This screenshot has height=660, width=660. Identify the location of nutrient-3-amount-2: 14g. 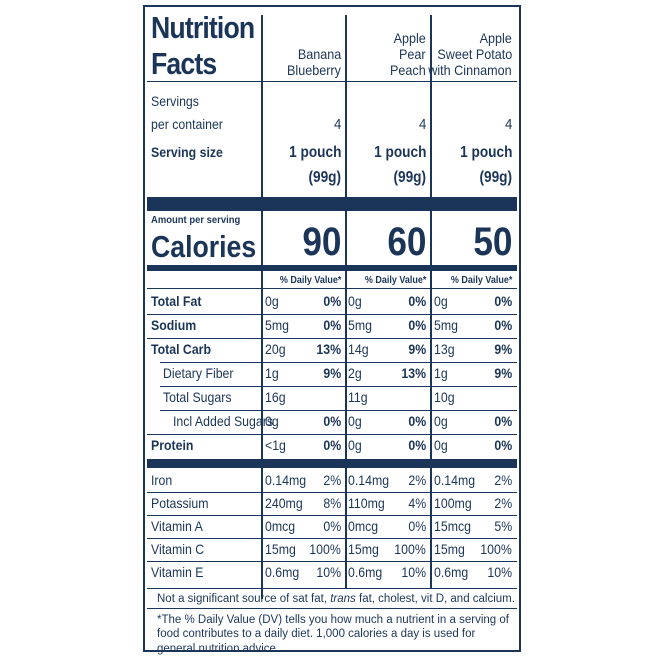
(358, 349).